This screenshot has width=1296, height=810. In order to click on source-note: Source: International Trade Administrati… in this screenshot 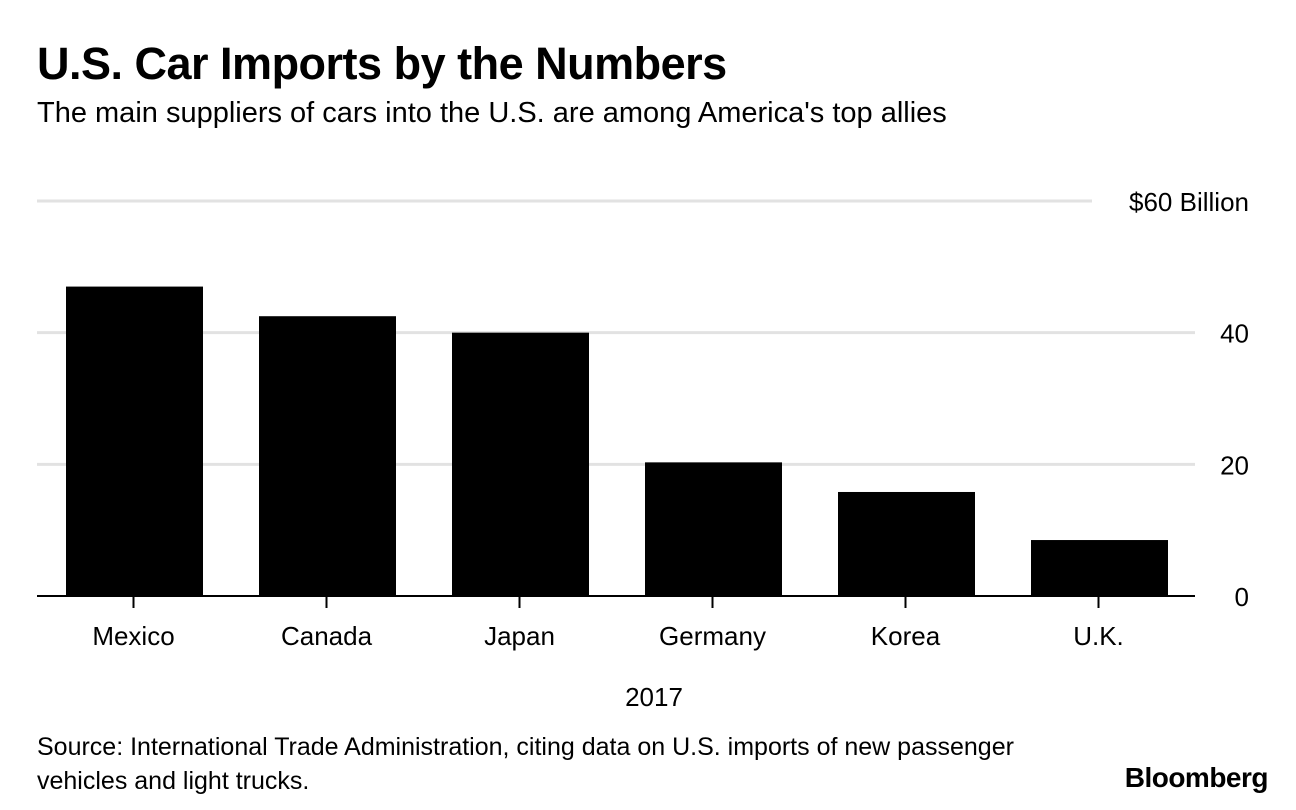, I will do `click(525, 764)`.